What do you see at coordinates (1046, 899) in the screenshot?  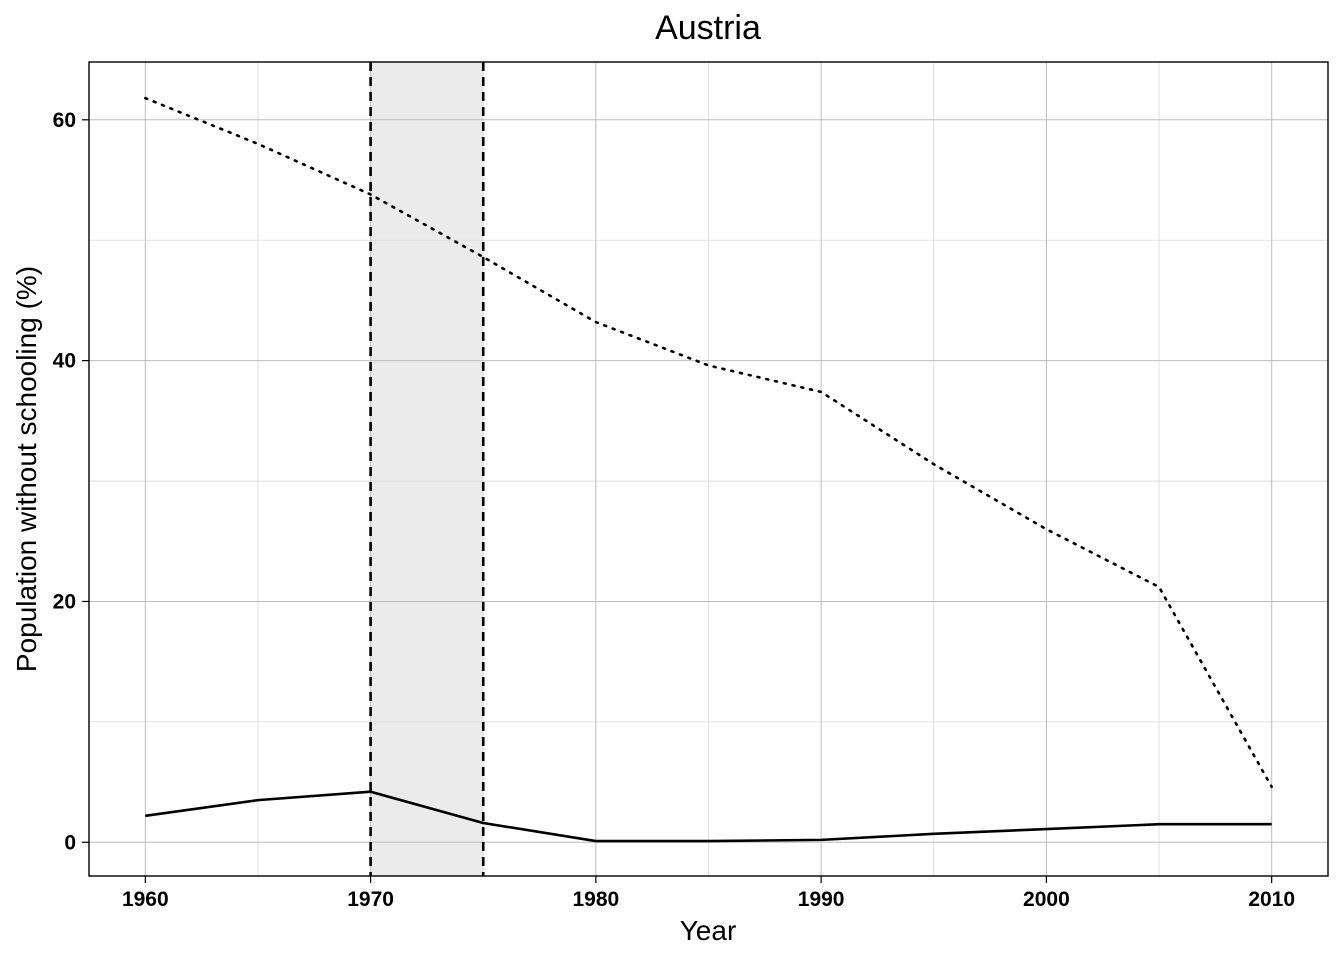 I see `x-tick-label: 2000` at bounding box center [1046, 899].